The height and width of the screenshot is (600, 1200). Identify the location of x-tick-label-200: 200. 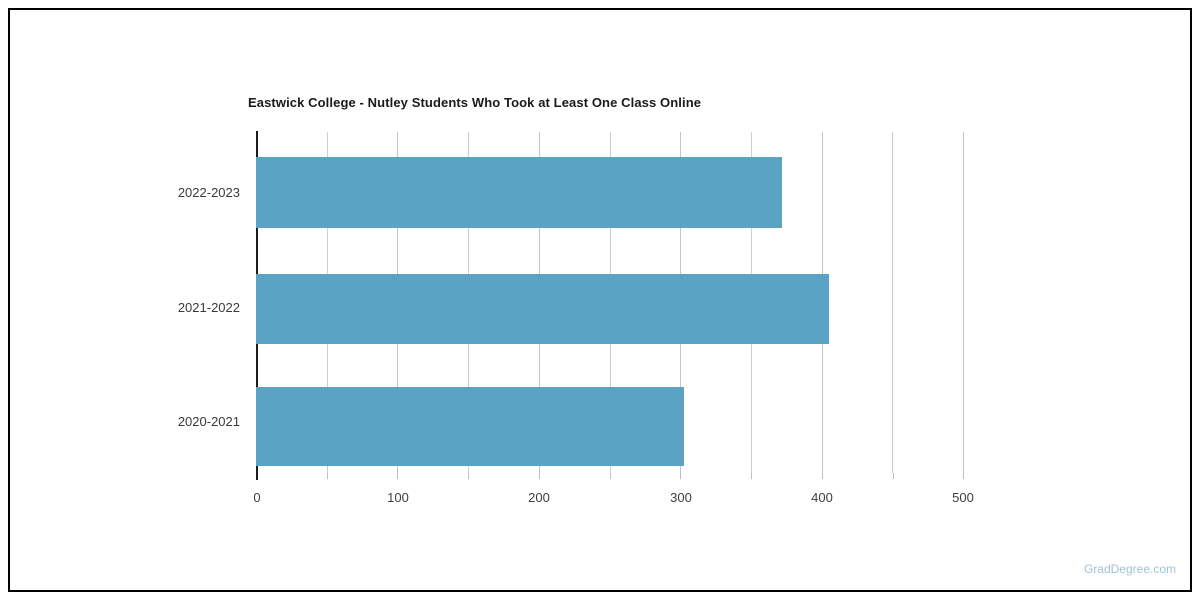
(539, 497).